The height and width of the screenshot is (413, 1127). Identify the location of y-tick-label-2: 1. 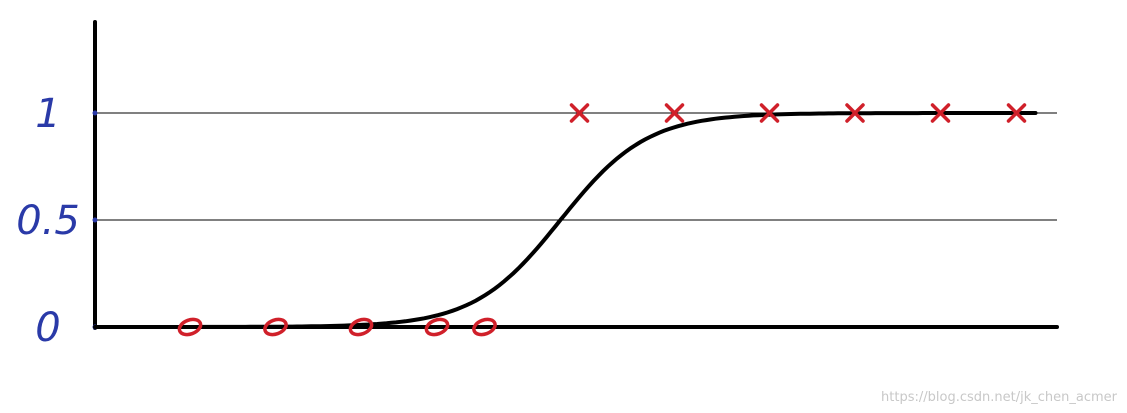
(47, 114).